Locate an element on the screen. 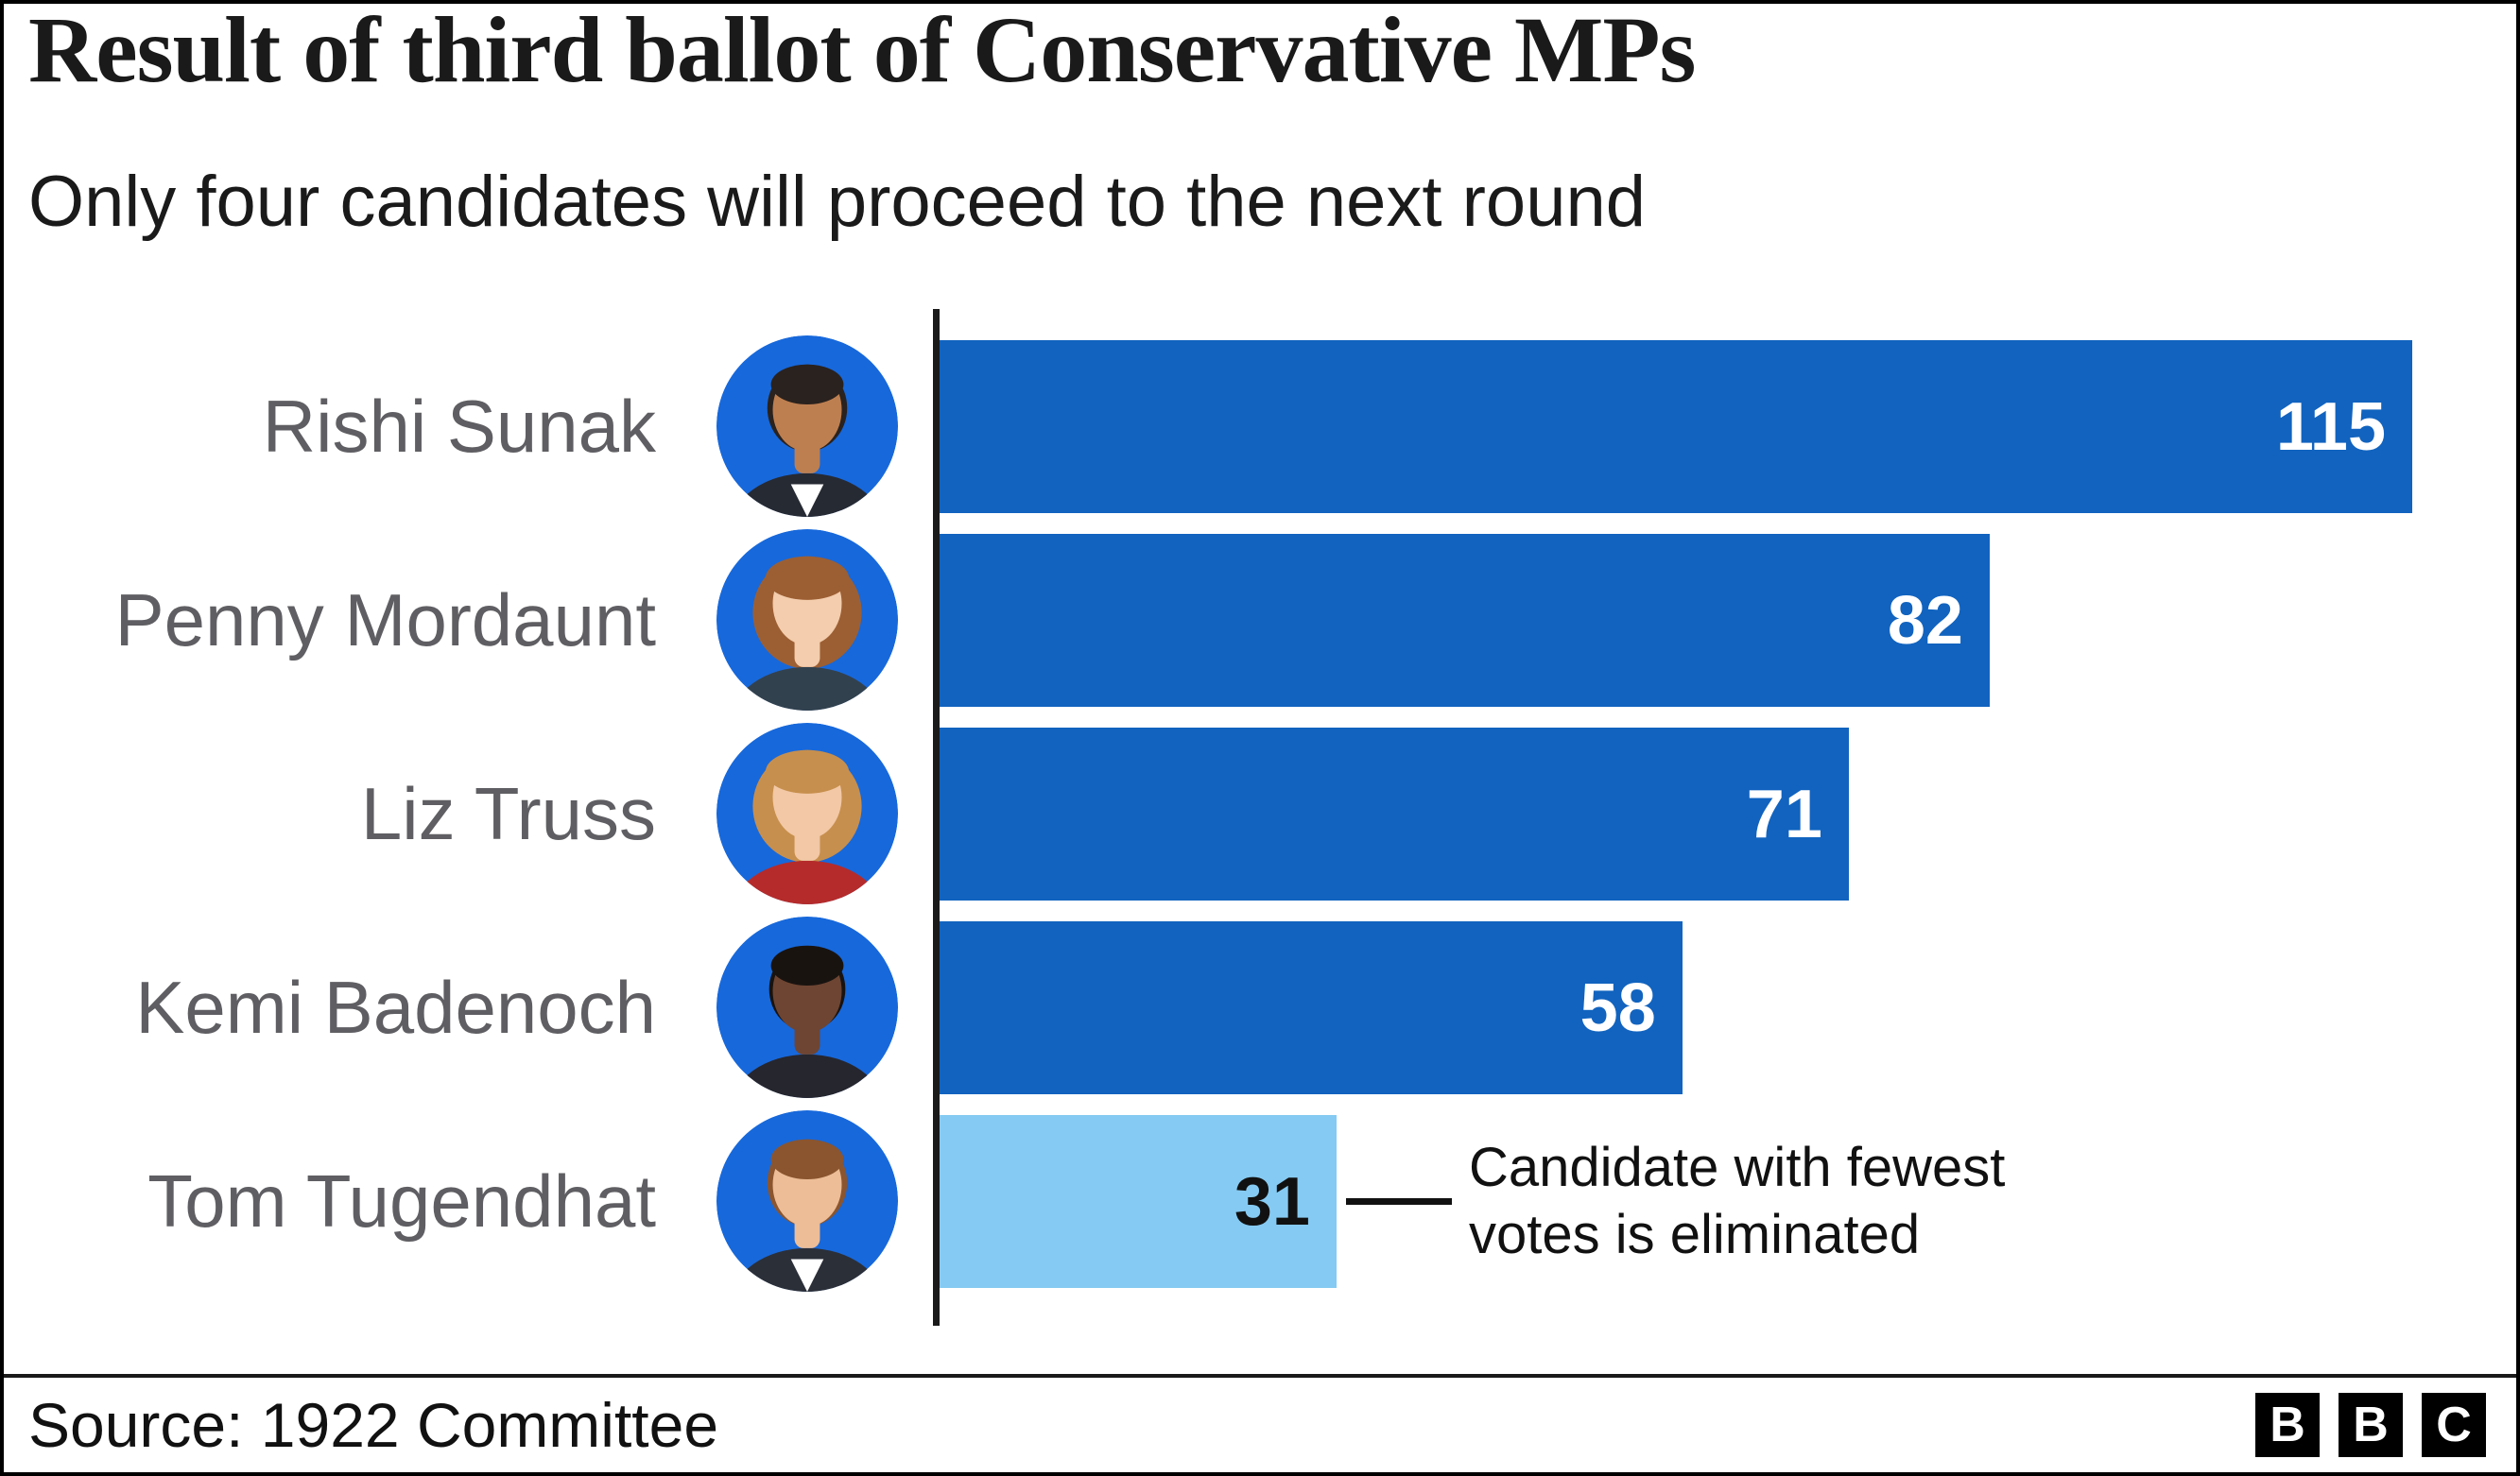 The image size is (2520, 1476). bbc-logo-block-c: C is located at coordinates (2454, 1425).